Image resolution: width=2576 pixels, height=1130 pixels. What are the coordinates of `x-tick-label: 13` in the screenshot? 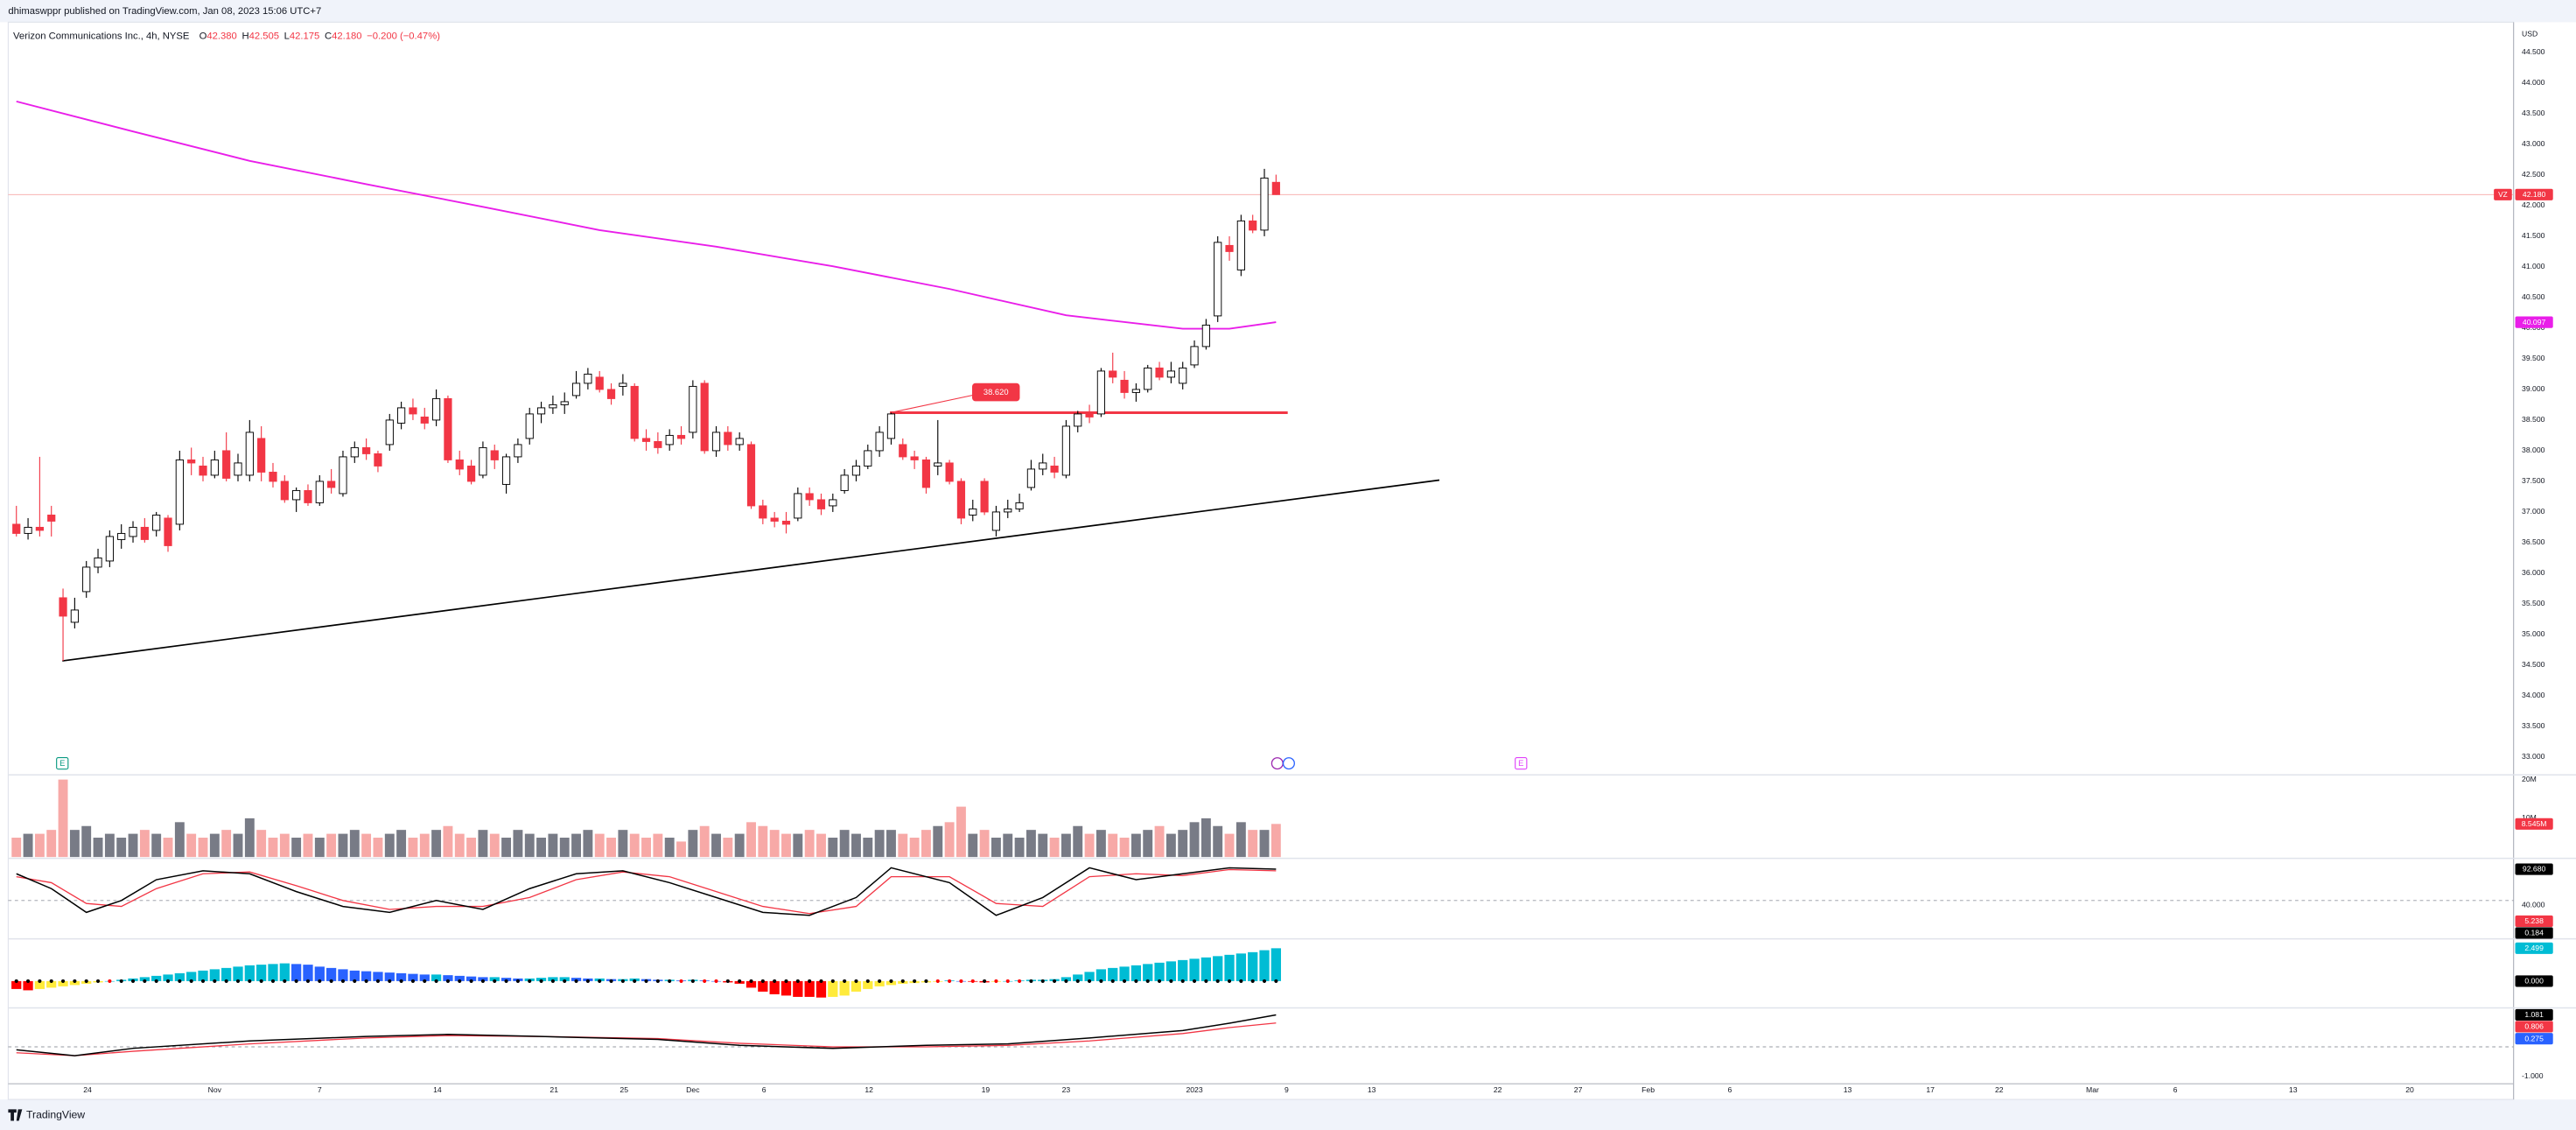 It's located at (1848, 1089).